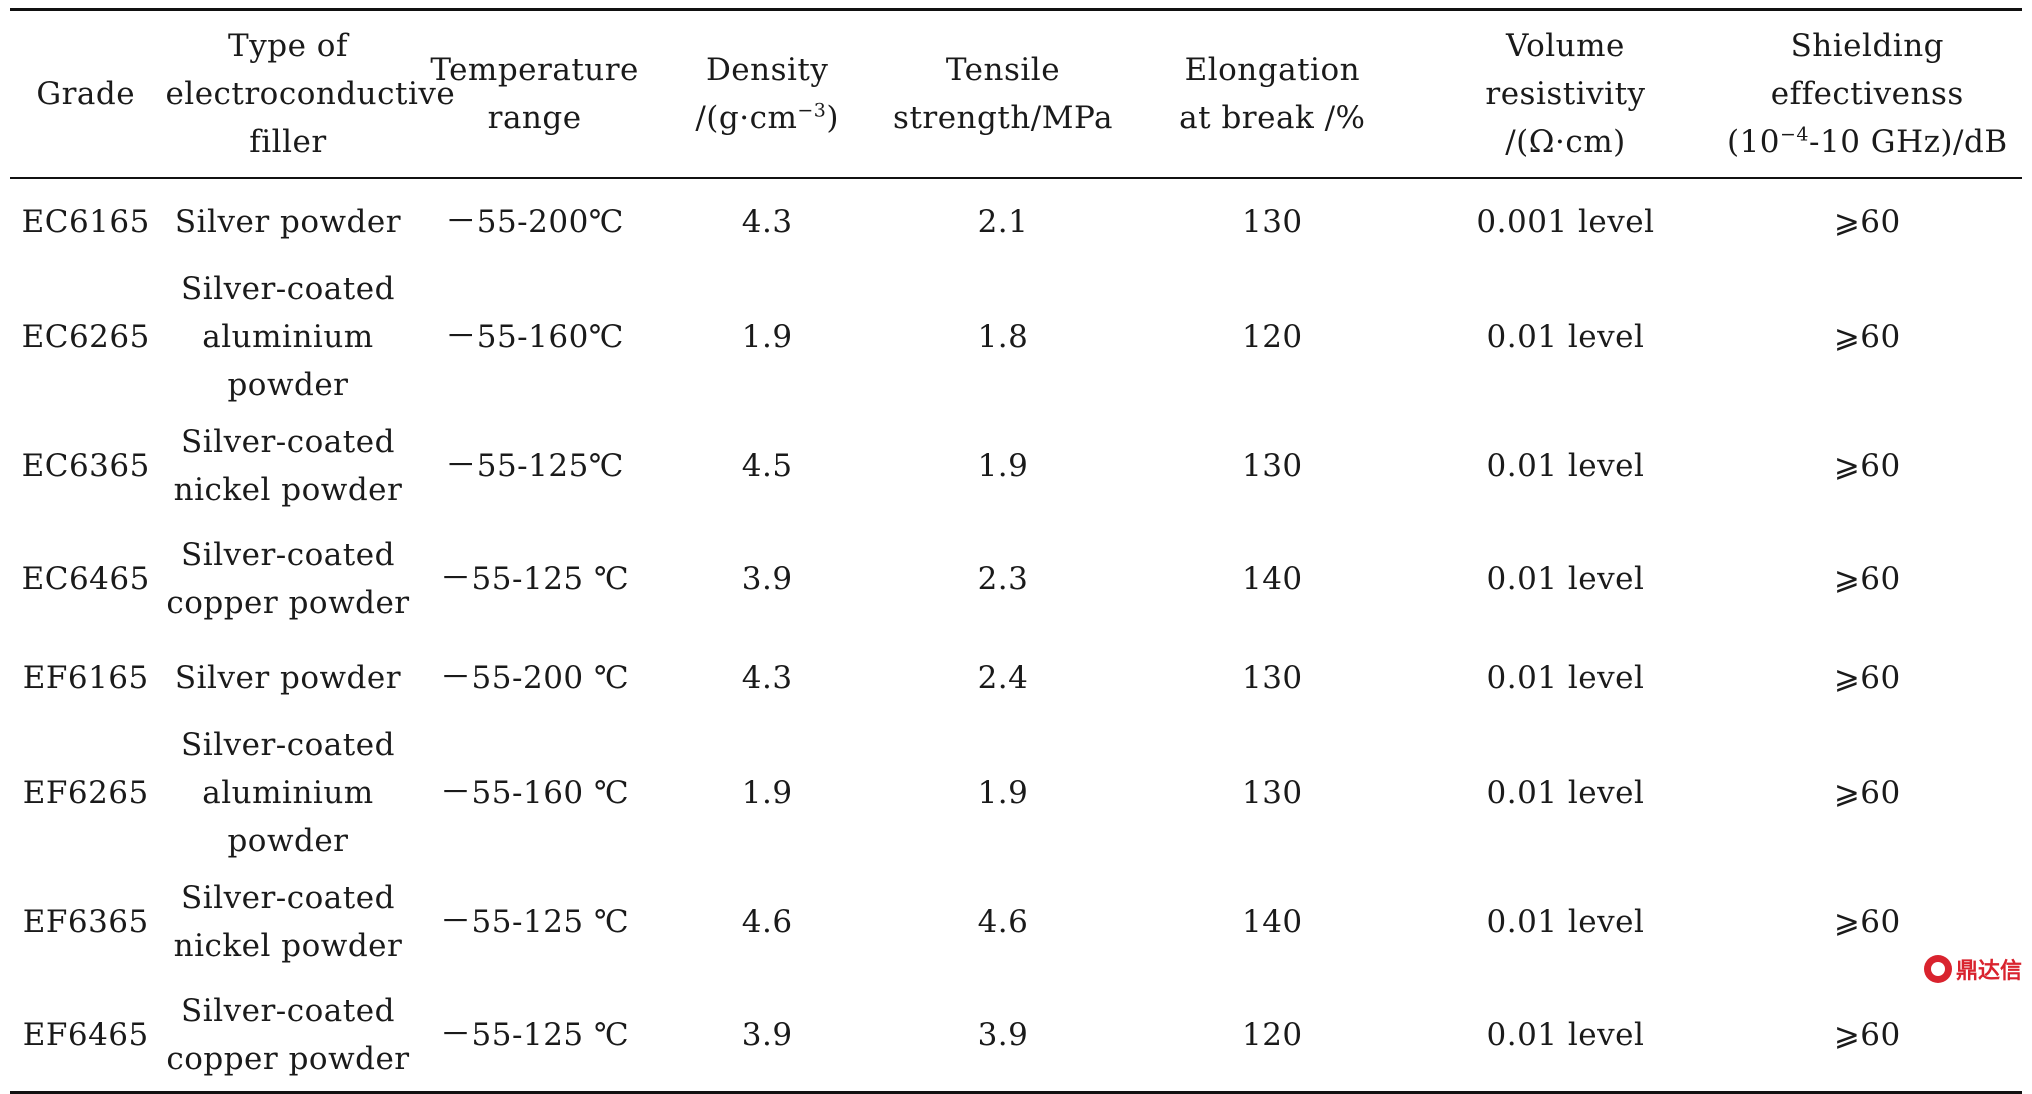 This screenshot has height=1094, width=2032. Describe the element at coordinates (85, 465) in the screenshot. I see `cell-grade: EC6365` at that location.